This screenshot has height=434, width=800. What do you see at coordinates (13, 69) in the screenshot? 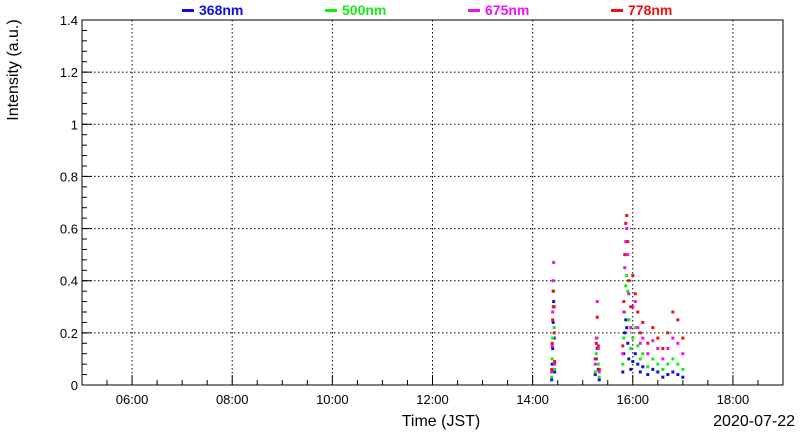
I see `y-axis-title: Intensity (a.u.)` at bounding box center [13, 69].